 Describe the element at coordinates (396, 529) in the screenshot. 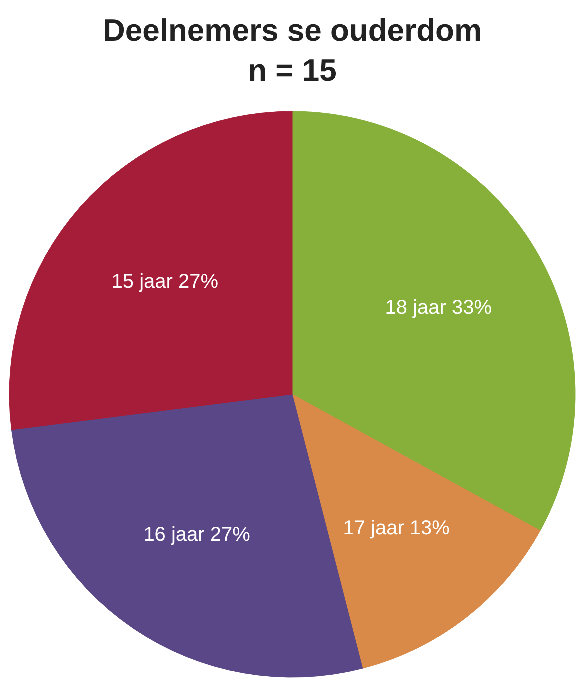

I see `slice-label: 17 jaar 13%` at that location.